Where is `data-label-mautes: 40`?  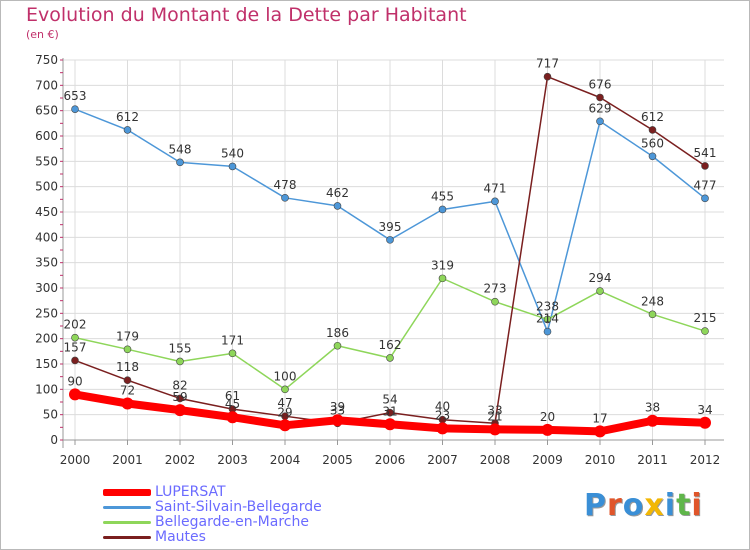 data-label-mautes: 40 is located at coordinates (442, 407).